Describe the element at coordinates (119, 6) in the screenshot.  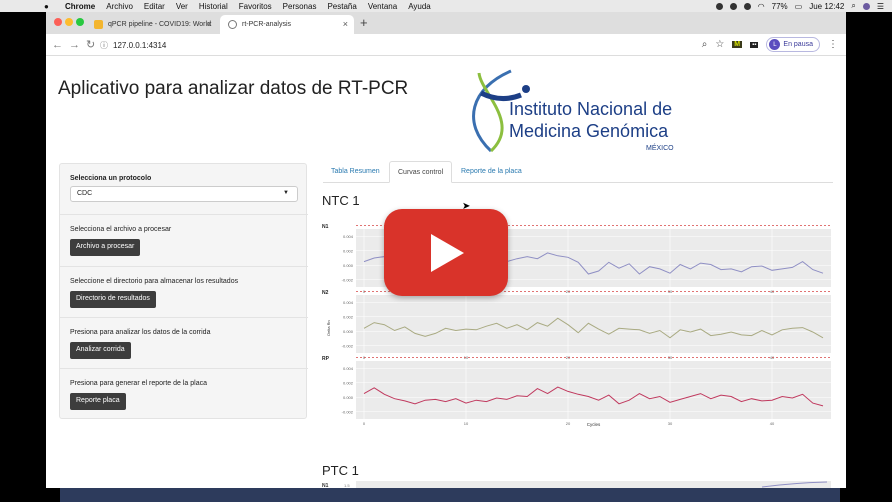
I see `menu-archivo: Archivo` at that location.